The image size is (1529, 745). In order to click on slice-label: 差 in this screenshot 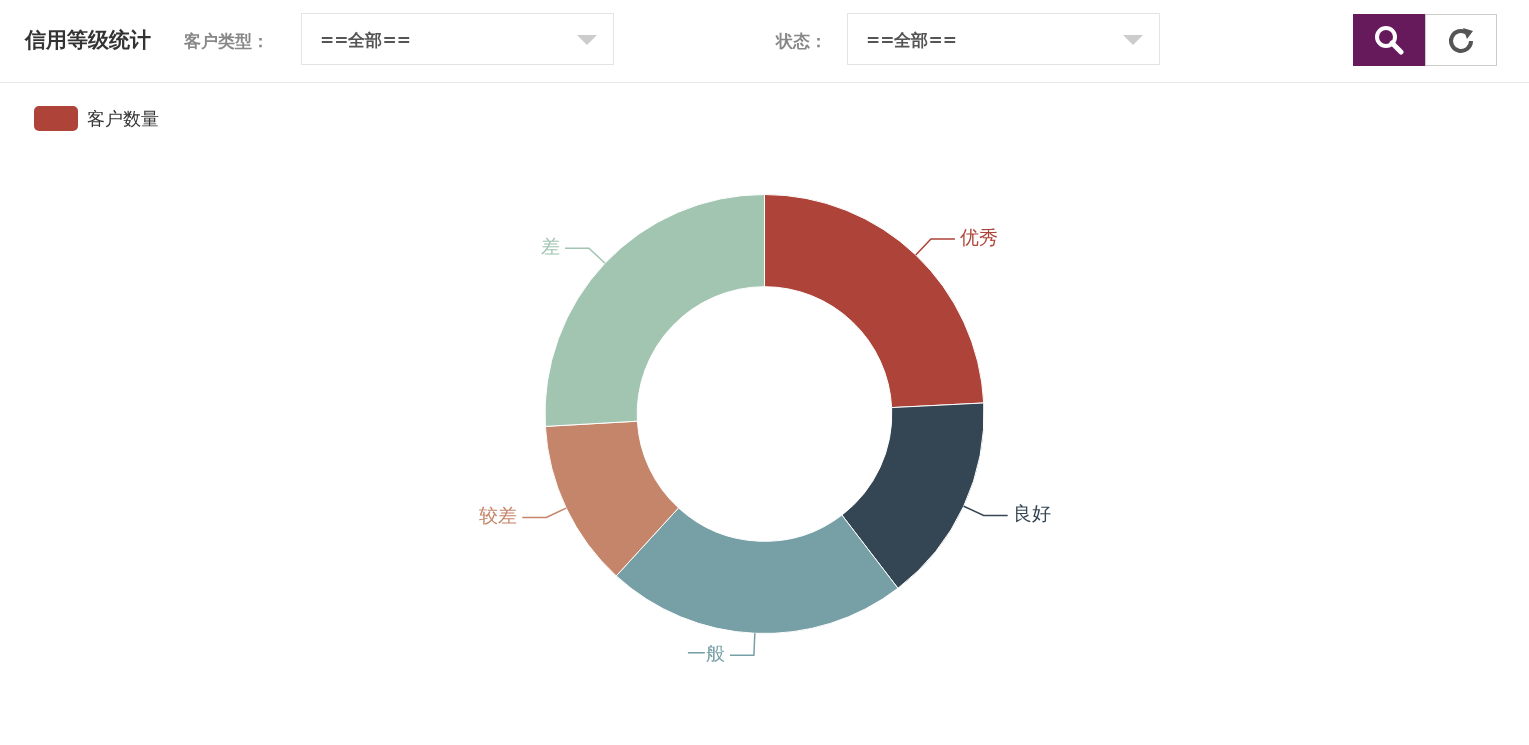, I will do `click(550, 246)`.